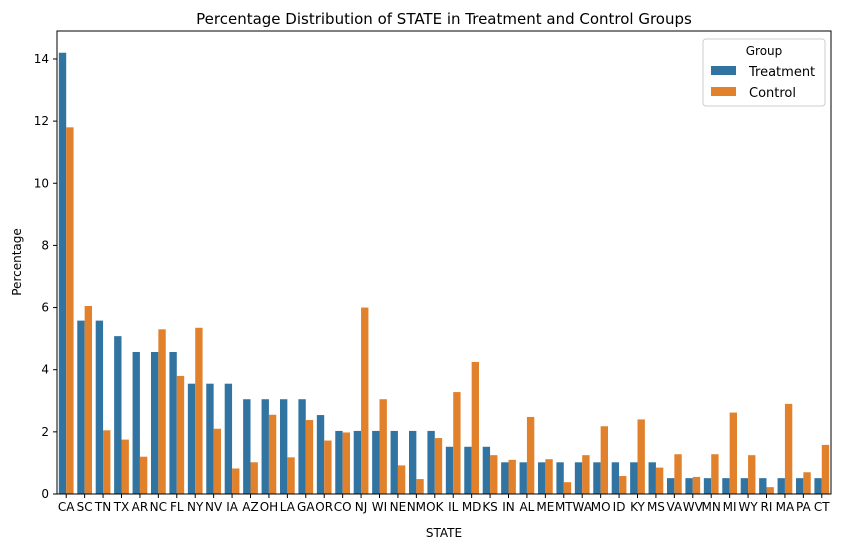 The width and height of the screenshot is (841, 547). What do you see at coordinates (822, 507) in the screenshot?
I see `x-tick-label-ct: CT` at bounding box center [822, 507].